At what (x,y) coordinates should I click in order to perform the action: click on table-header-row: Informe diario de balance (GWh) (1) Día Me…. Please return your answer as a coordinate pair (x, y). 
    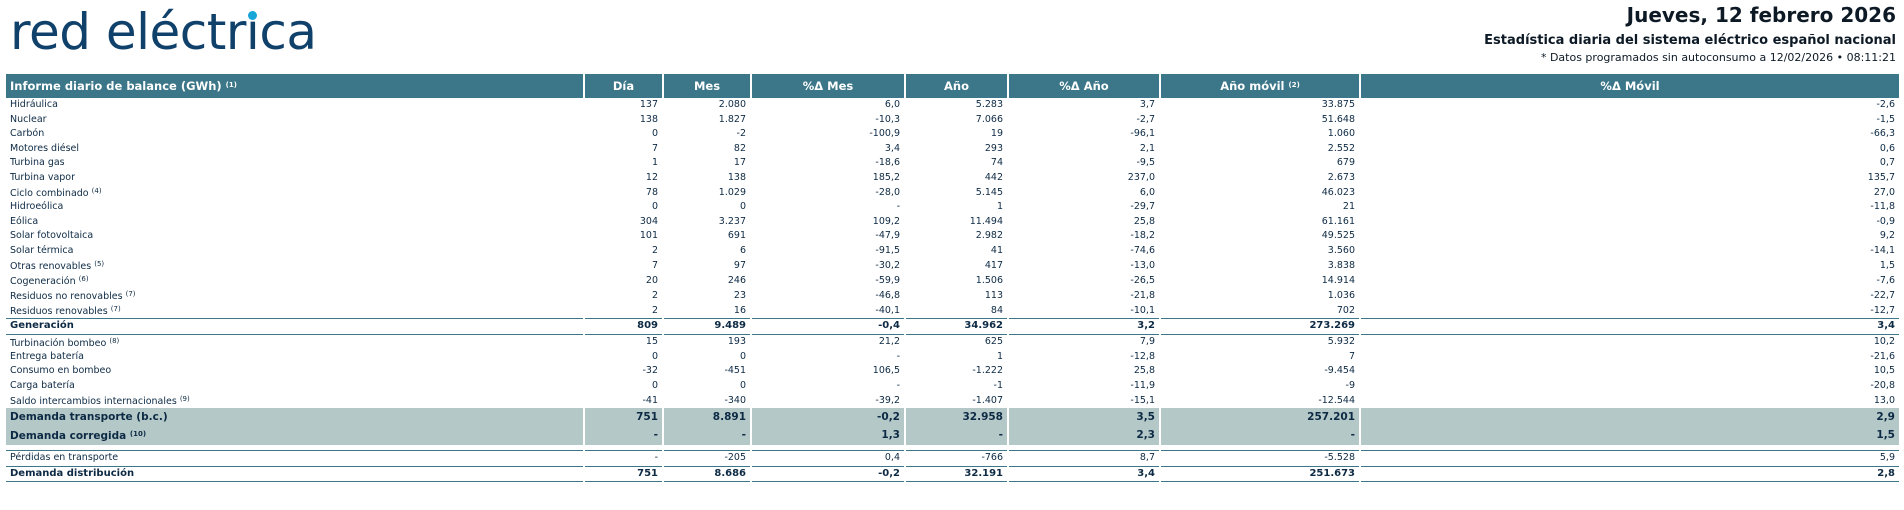
    Looking at the image, I should click on (952, 86).